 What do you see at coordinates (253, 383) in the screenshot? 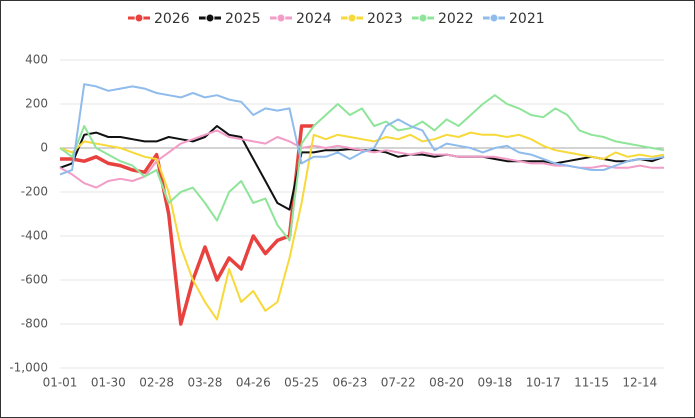
I see `x-tick-label: 04-26` at bounding box center [253, 383].